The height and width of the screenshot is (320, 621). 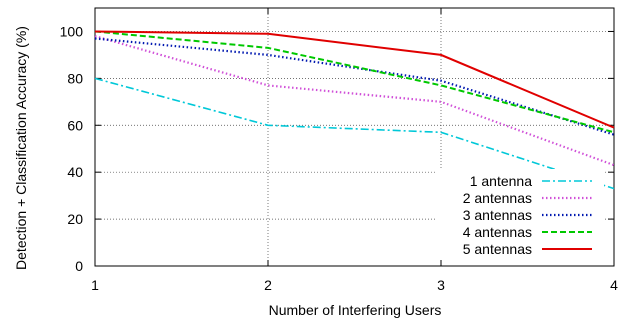 I want to click on x-tick-label: 1, so click(x=95, y=285).